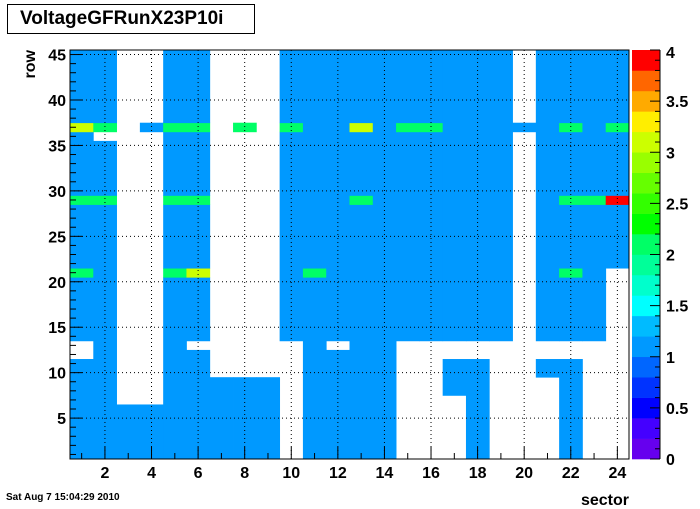 This screenshot has height=509, width=700. What do you see at coordinates (431, 473) in the screenshot?
I see `x-tick-label: 16` at bounding box center [431, 473].